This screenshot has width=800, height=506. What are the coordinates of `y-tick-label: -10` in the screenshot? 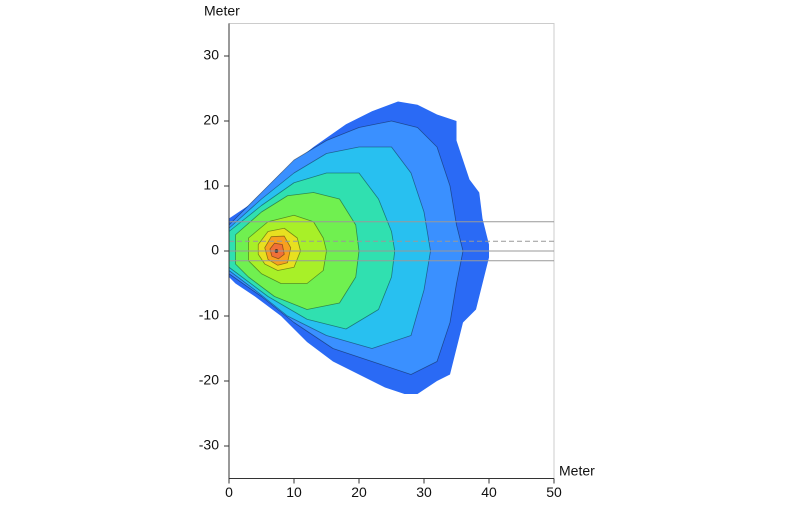 It's located at (209, 315).